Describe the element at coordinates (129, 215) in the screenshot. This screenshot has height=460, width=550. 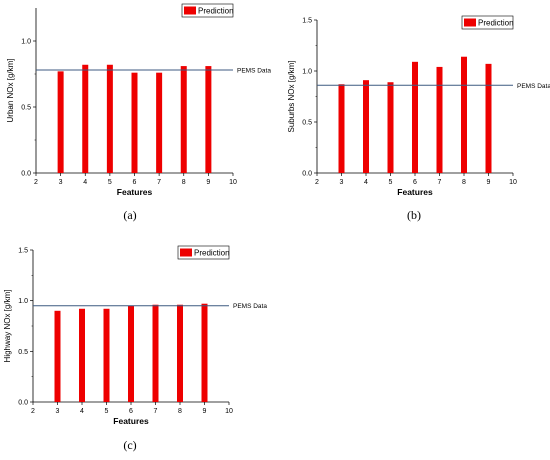
I see `panel-label: (a)` at that location.